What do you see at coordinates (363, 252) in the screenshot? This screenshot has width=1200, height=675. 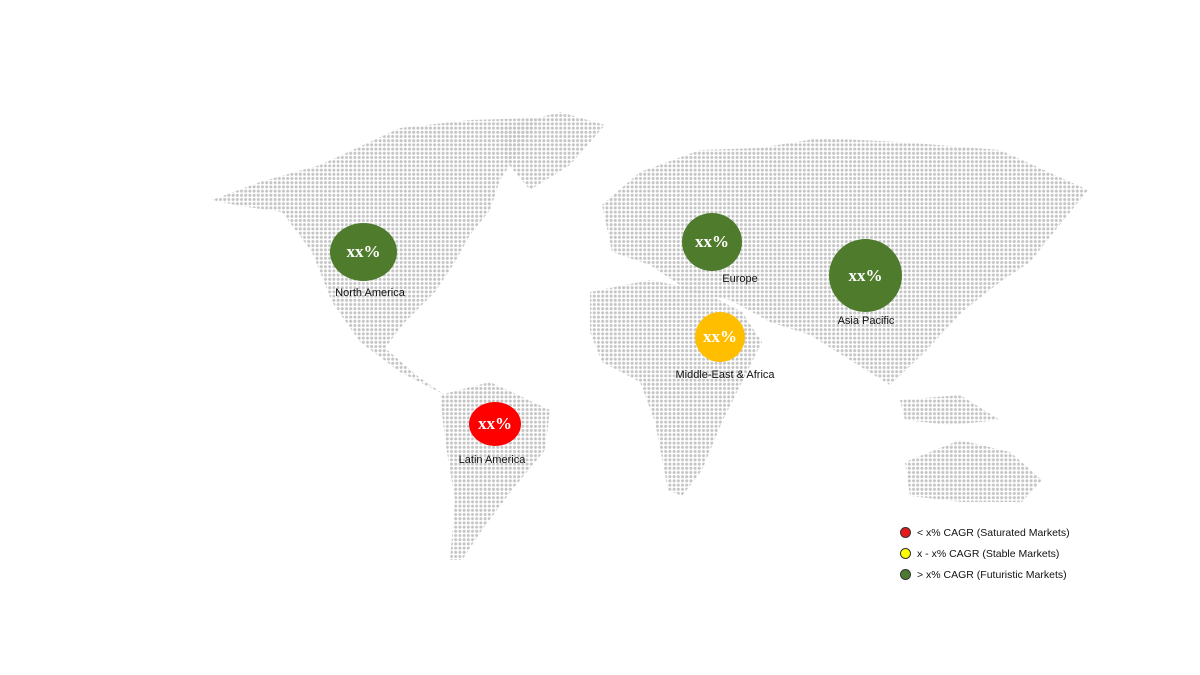 I see `north-america-bubble: xx%` at bounding box center [363, 252].